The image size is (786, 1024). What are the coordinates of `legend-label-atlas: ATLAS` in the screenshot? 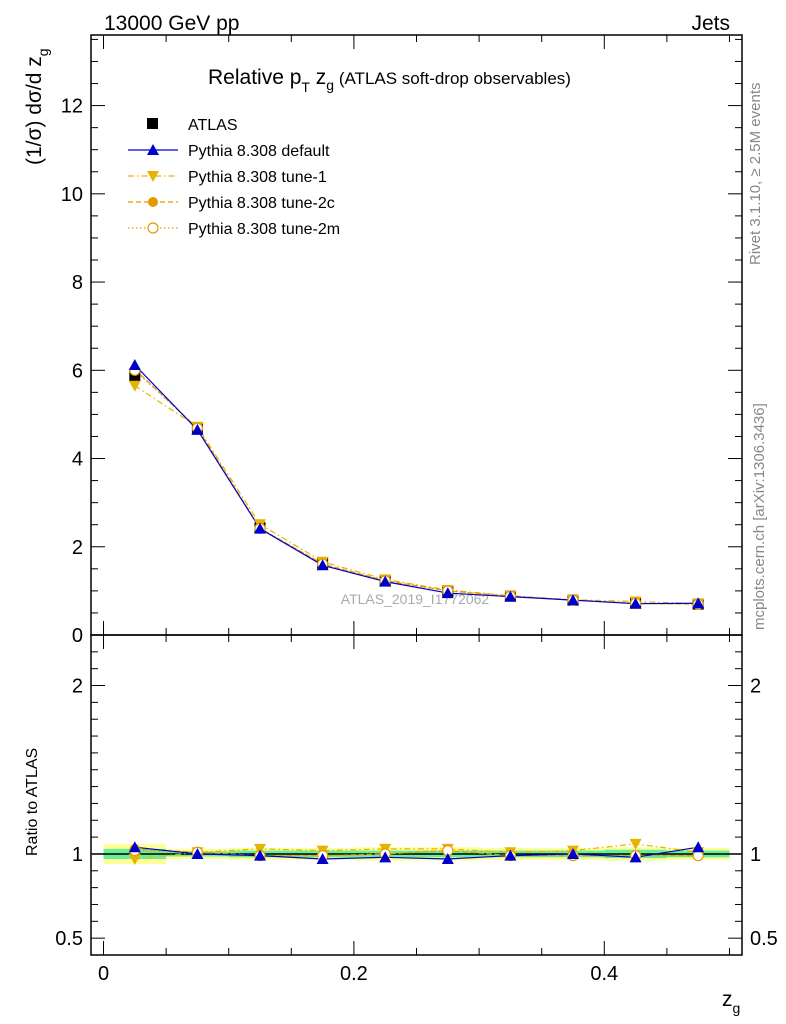 It's located at (213, 125).